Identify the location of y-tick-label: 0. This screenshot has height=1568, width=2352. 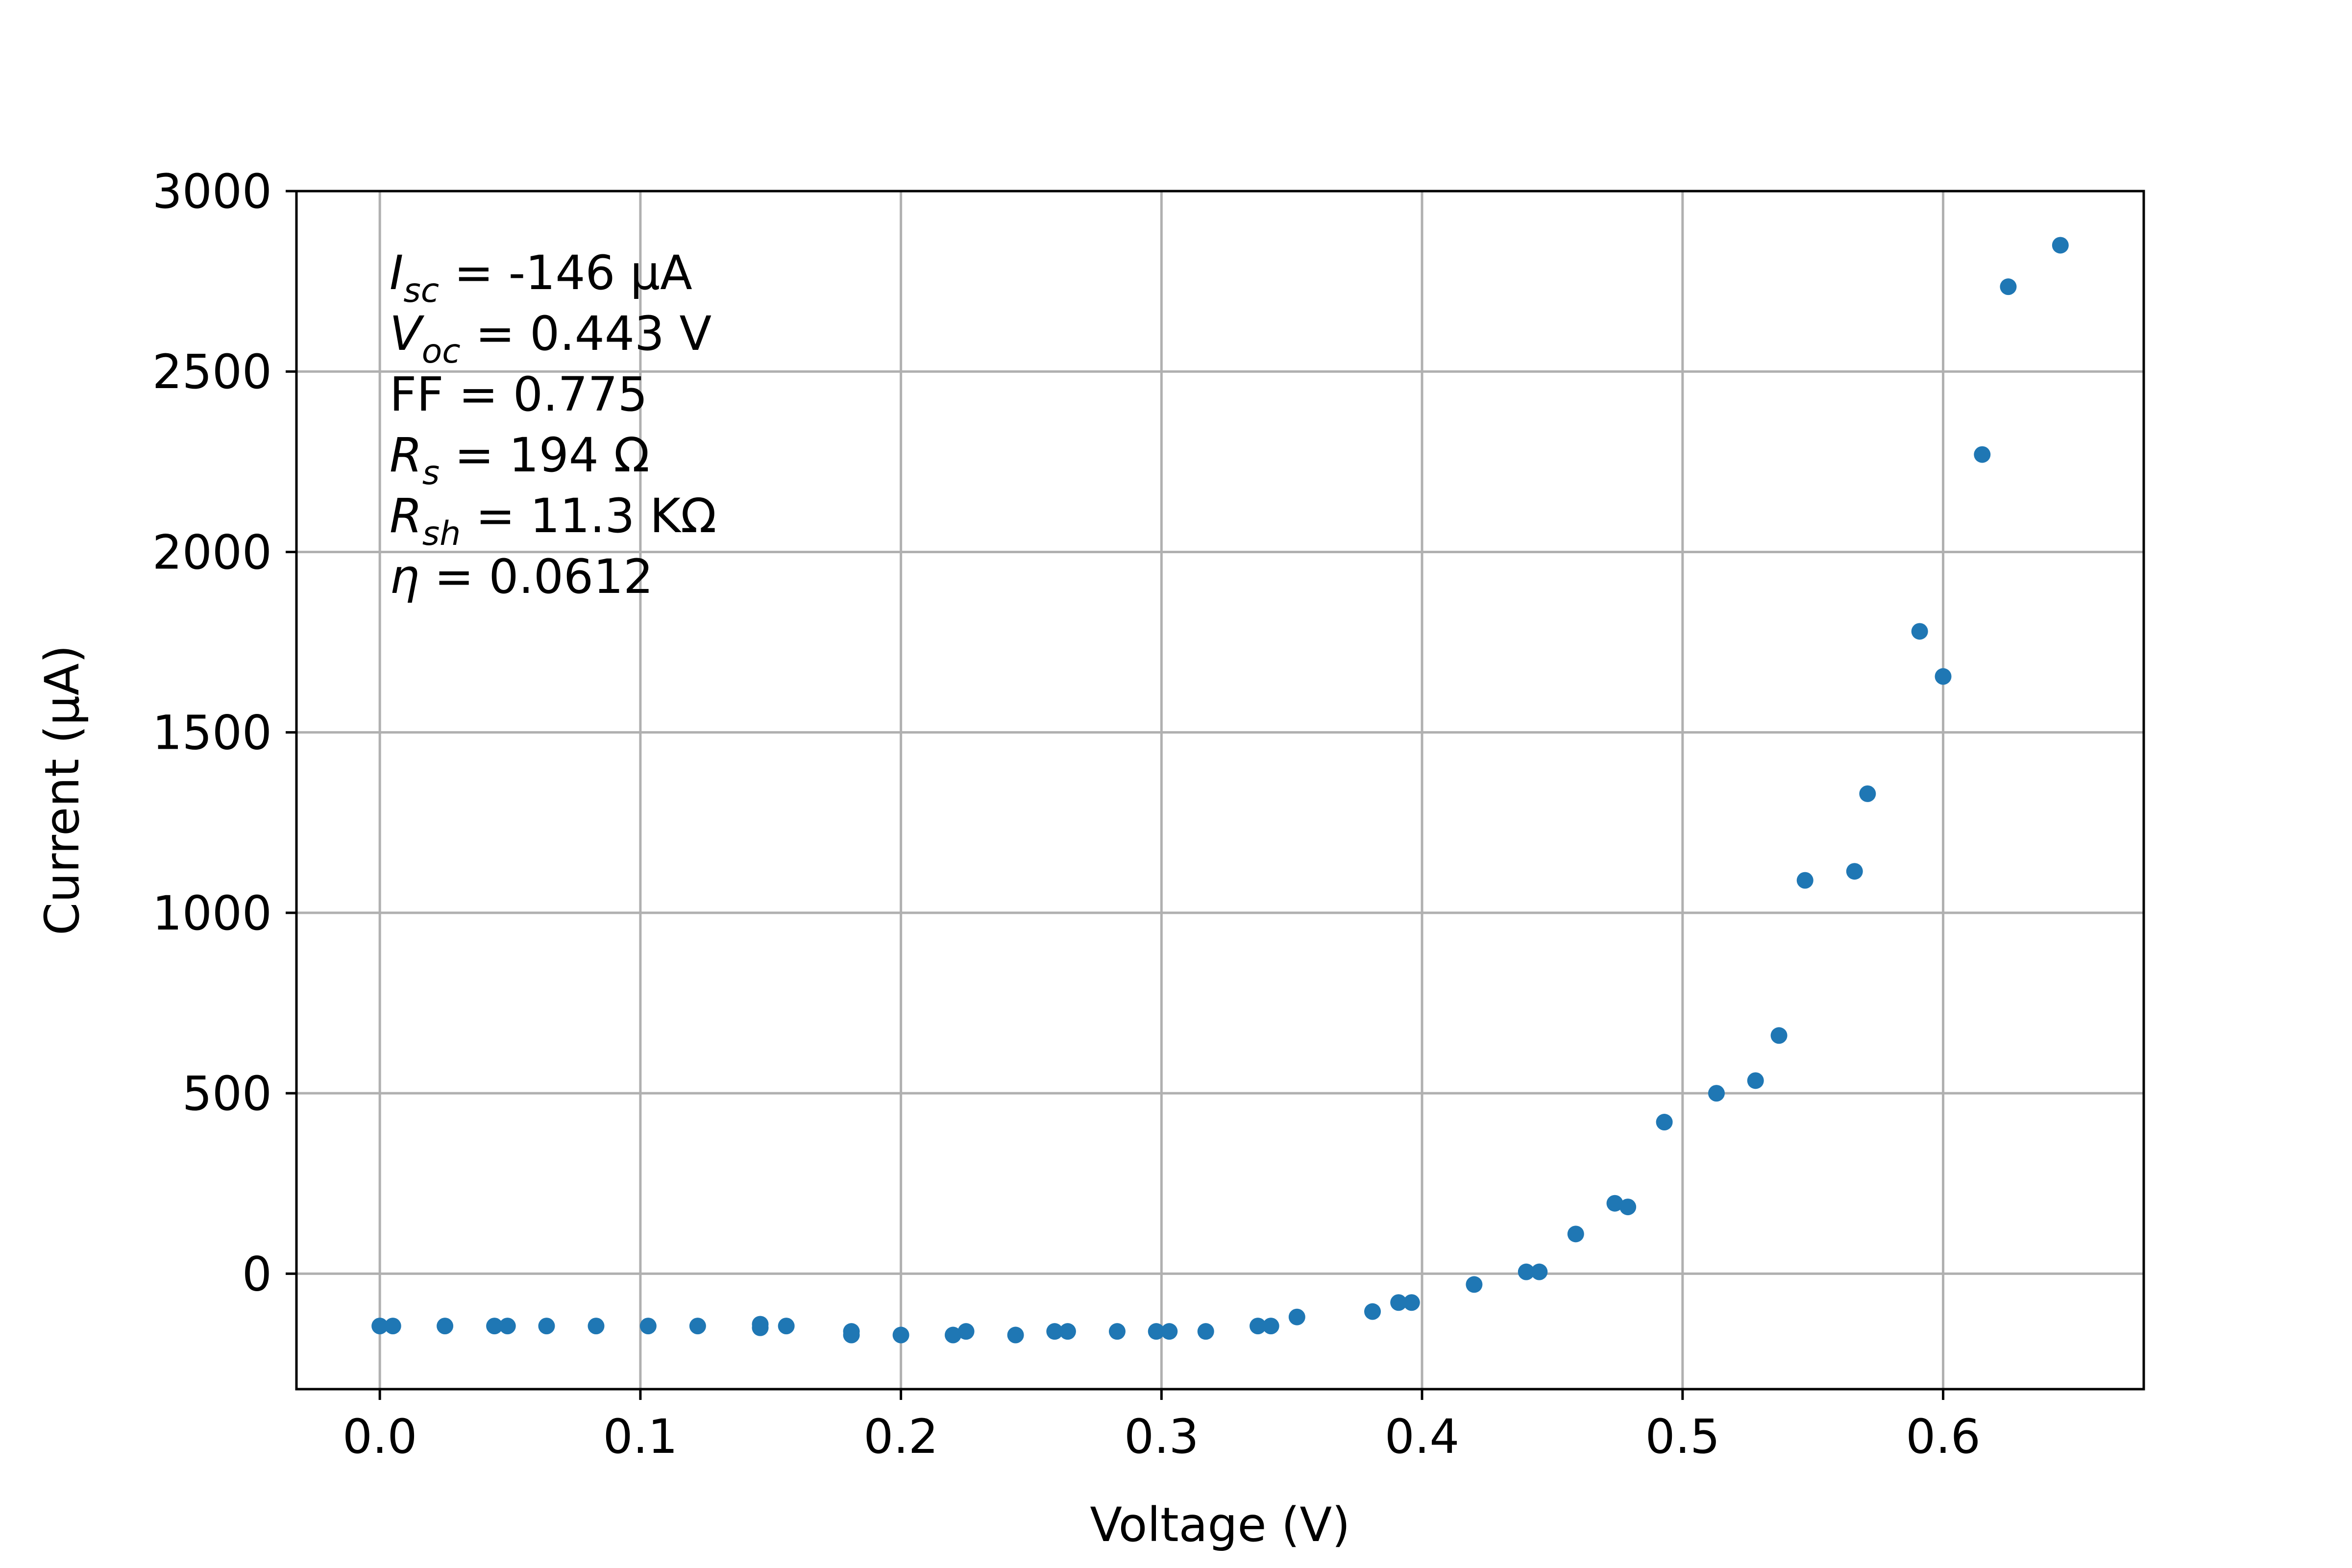
(257, 1274).